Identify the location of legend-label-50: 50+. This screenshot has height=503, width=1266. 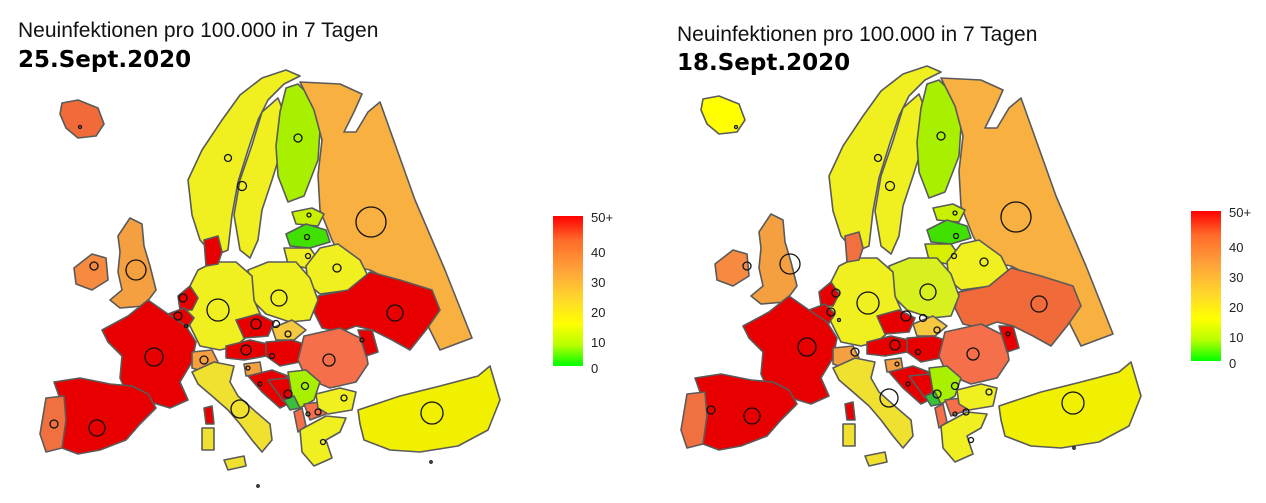
(602, 217).